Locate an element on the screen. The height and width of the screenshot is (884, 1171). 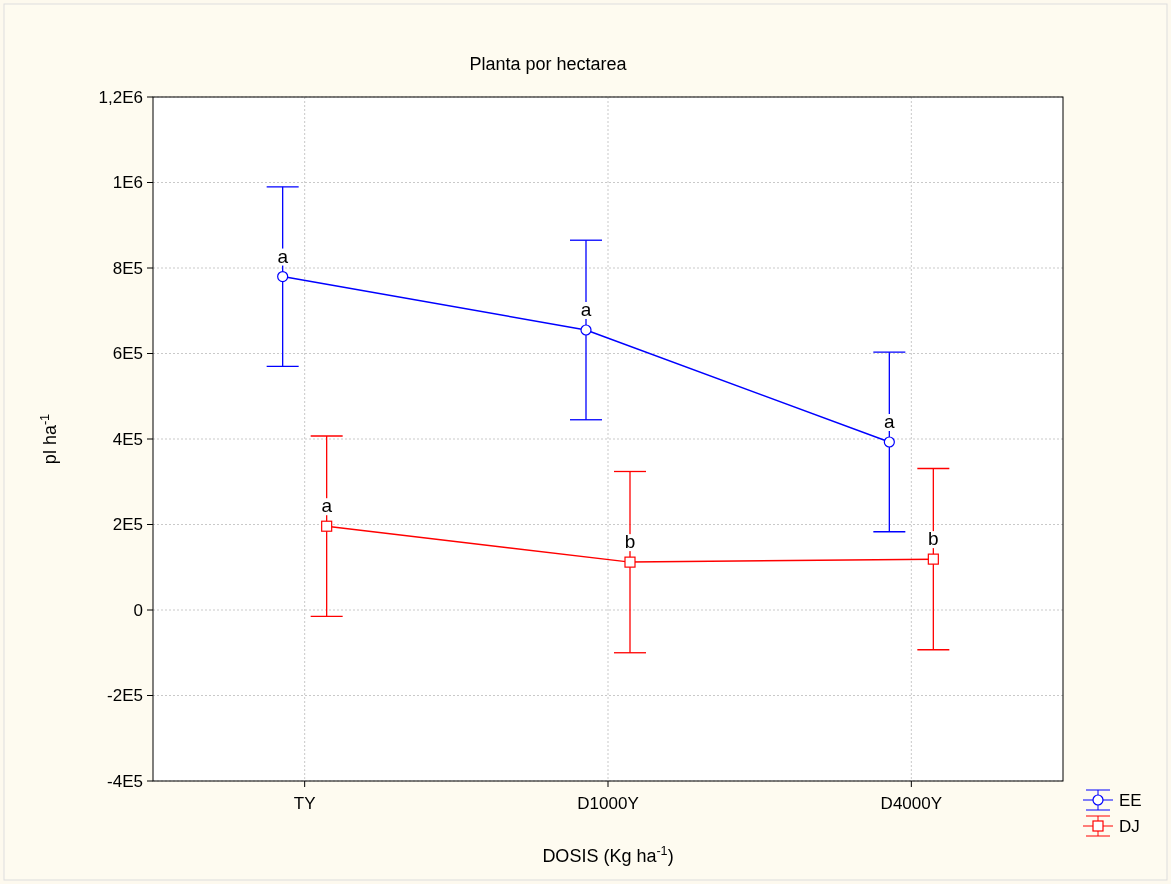
y-tick-label: 2E5 is located at coordinates (127, 525).